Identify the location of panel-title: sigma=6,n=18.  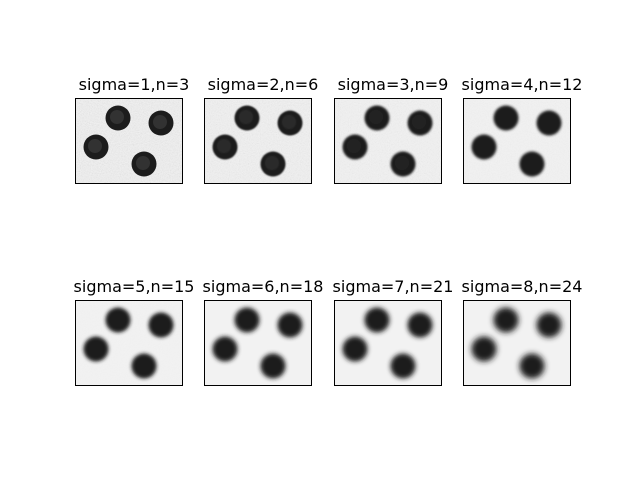
(263, 286).